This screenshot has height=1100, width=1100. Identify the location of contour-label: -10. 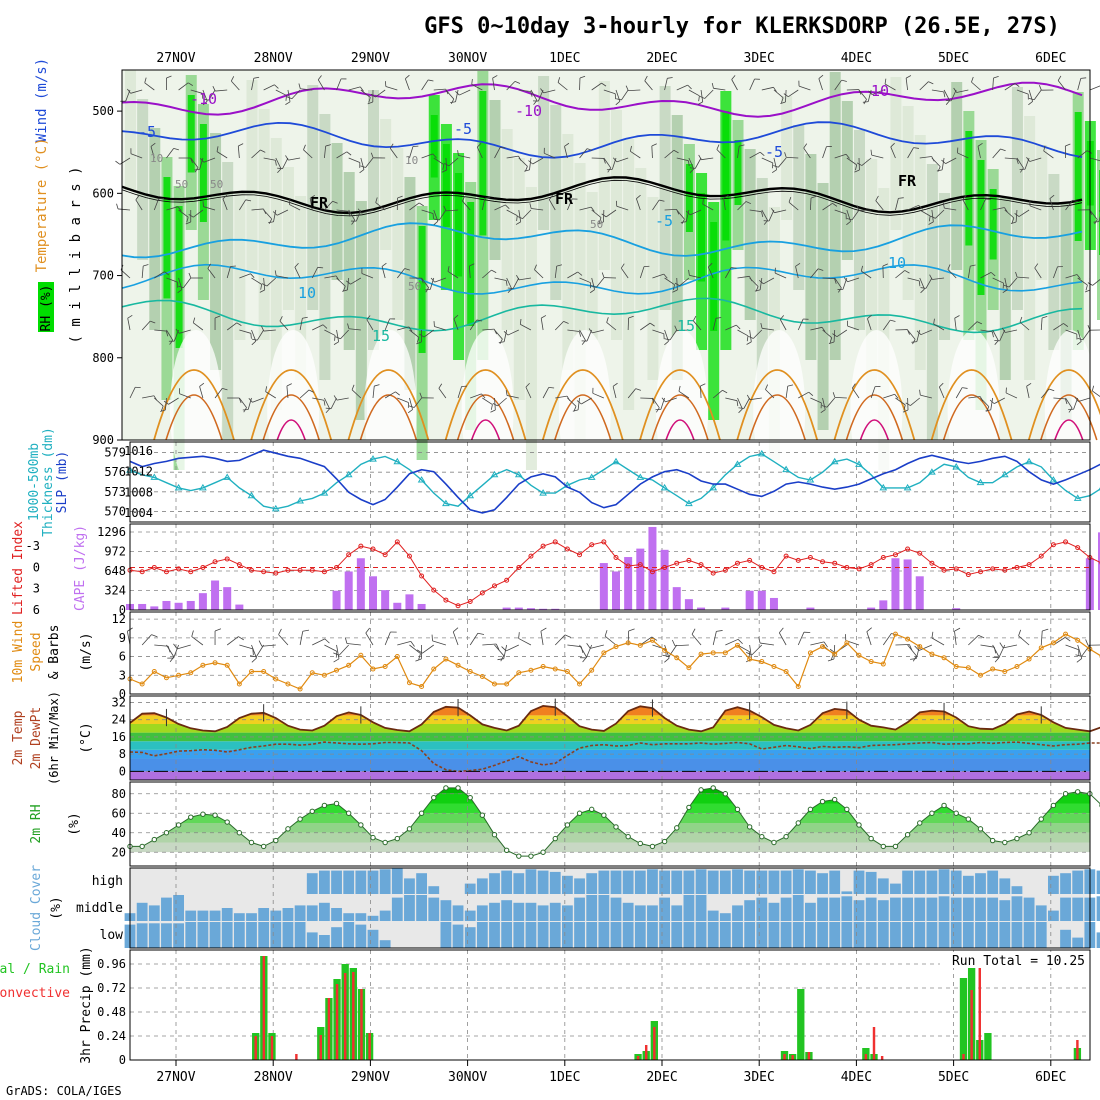
(528, 111).